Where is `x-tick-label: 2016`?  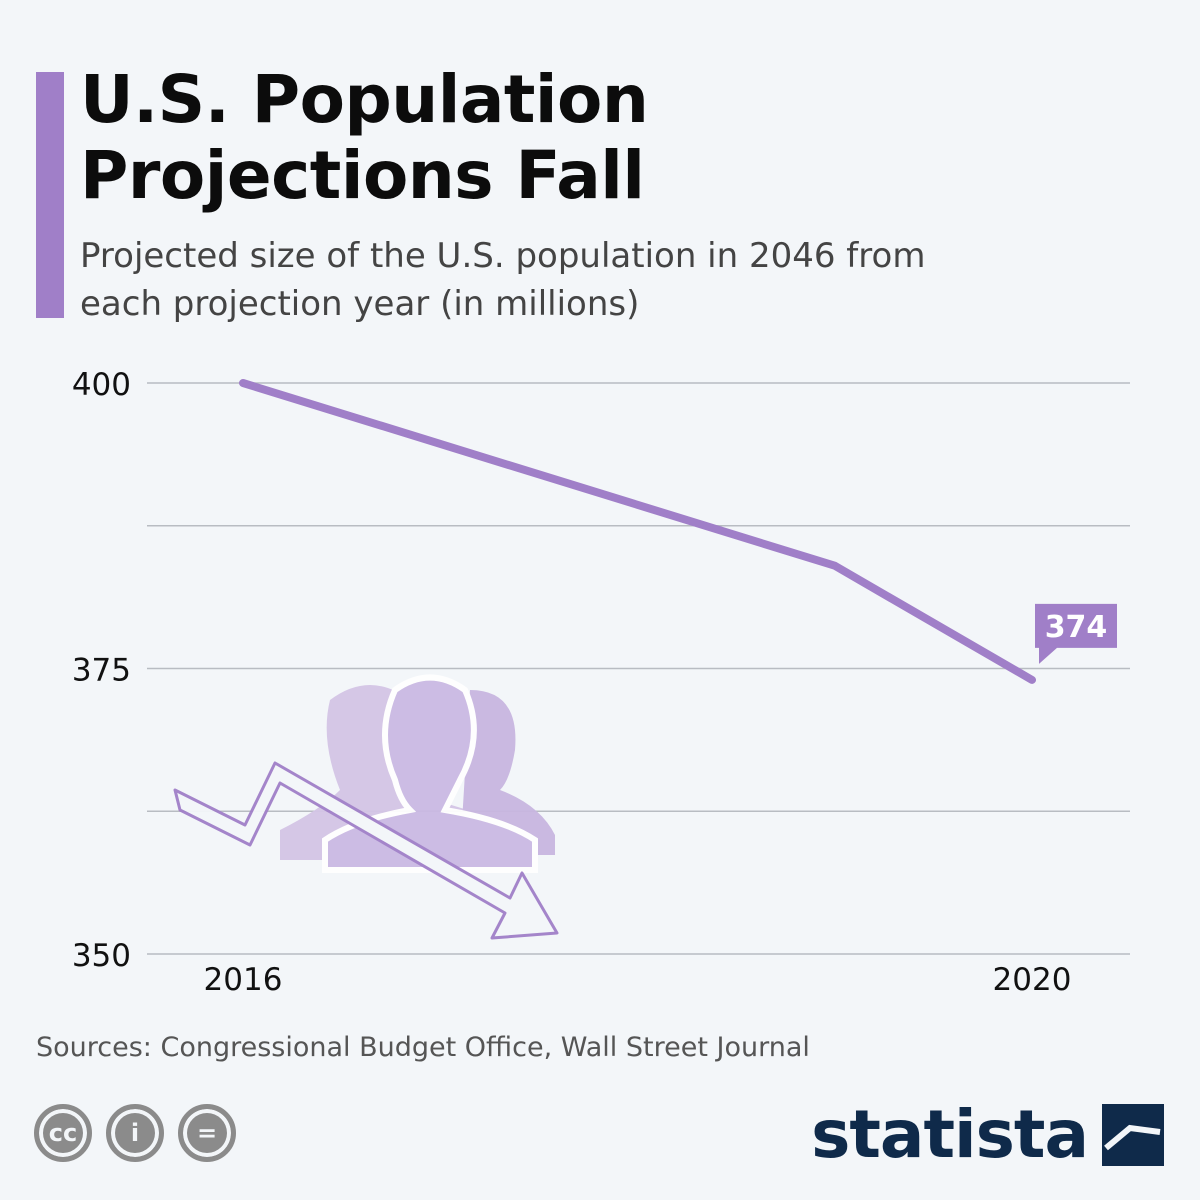 x-tick-label: 2016 is located at coordinates (243, 980).